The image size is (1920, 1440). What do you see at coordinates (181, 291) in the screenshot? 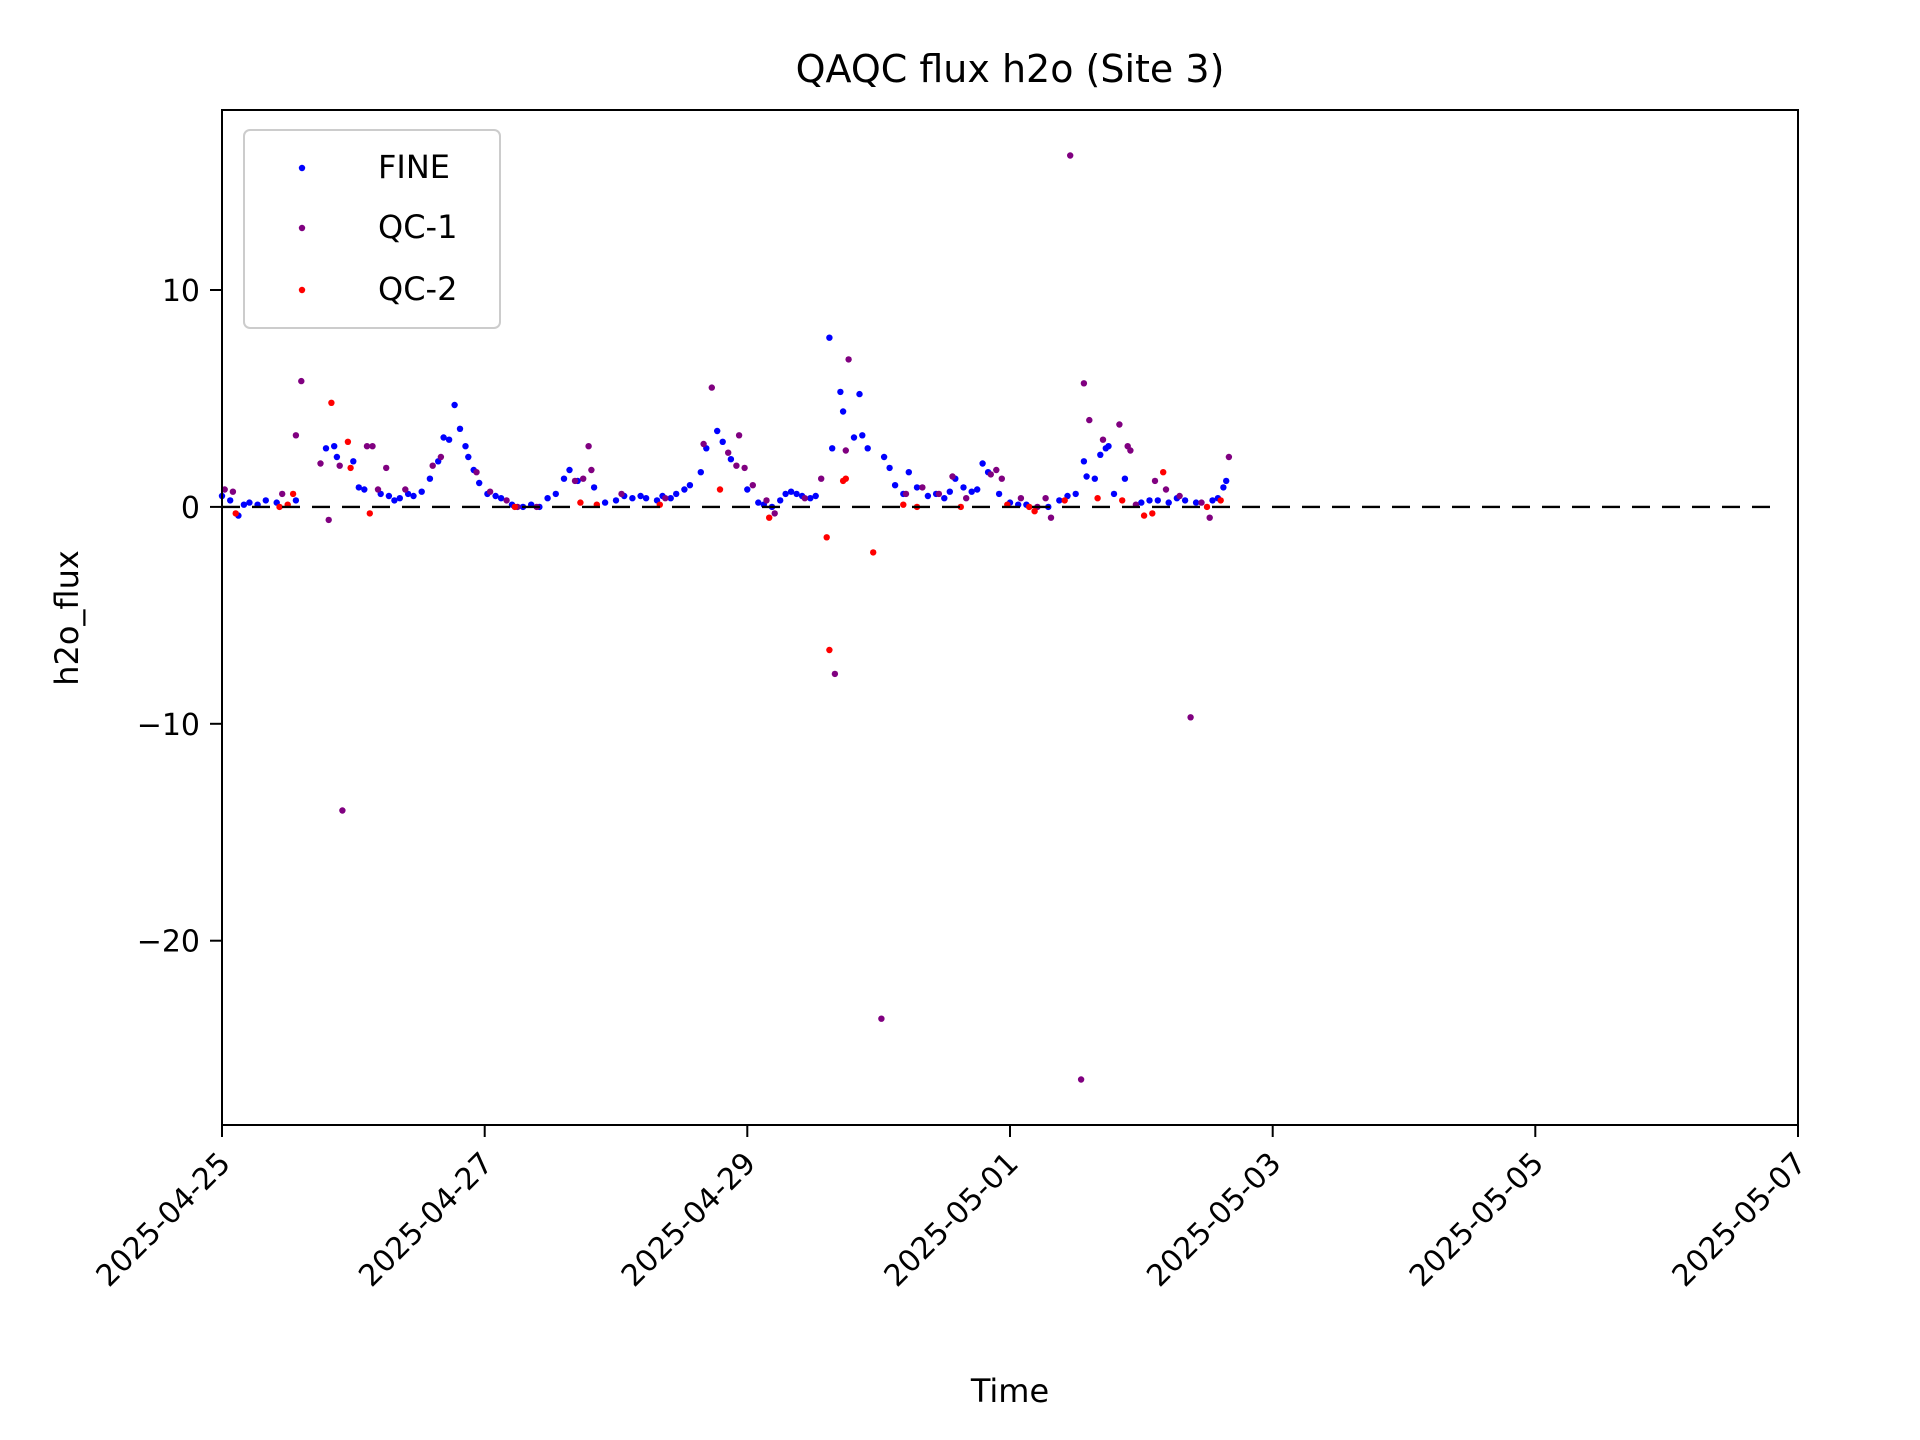
I see `y-tick-label: 10` at bounding box center [181, 291].